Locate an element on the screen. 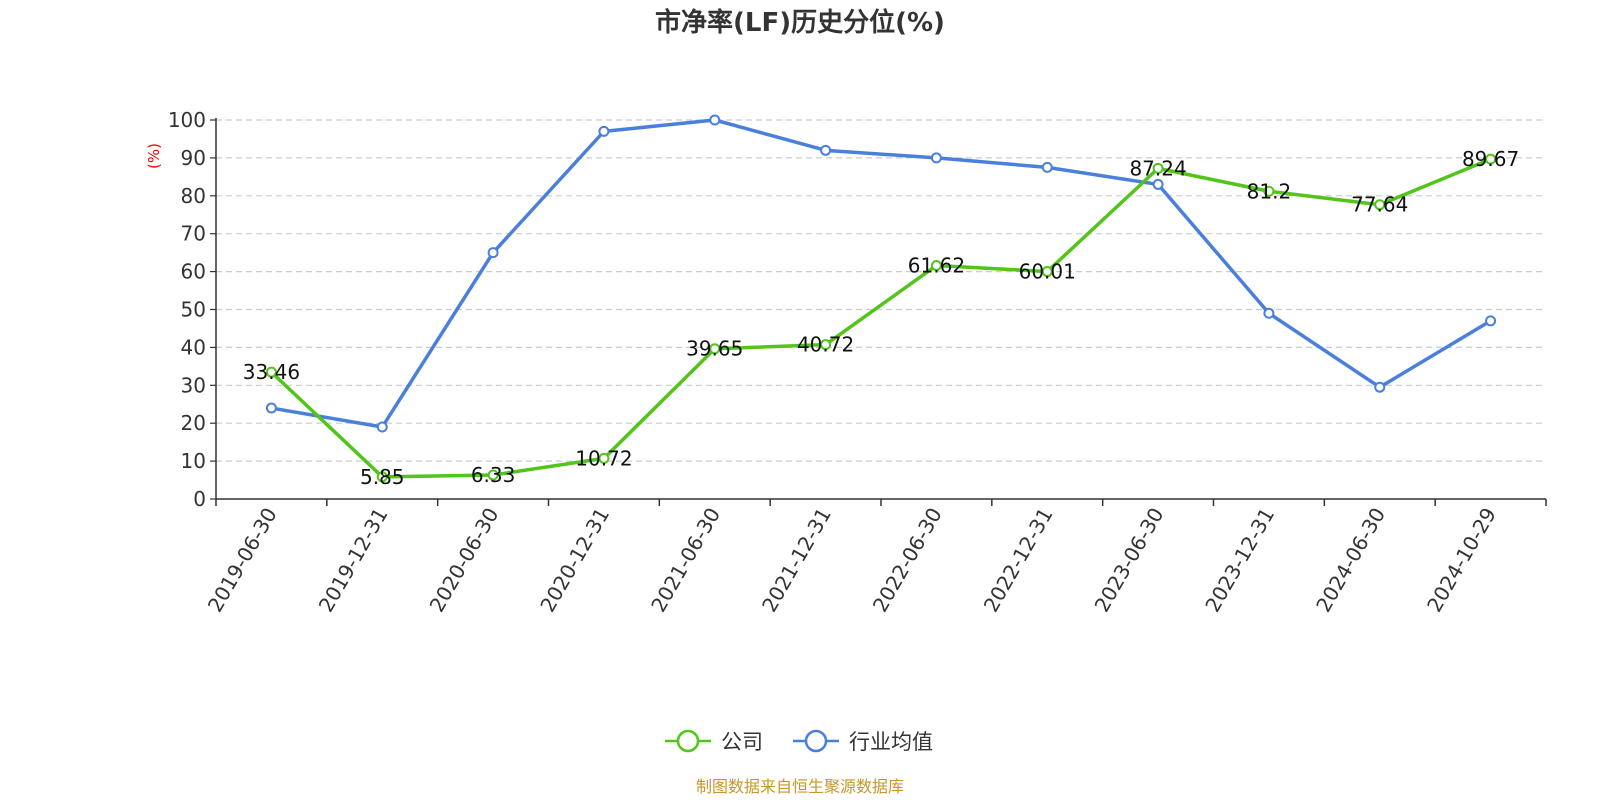 This screenshot has width=1600, height=800. data-label: 87.24 is located at coordinates (1157, 168).